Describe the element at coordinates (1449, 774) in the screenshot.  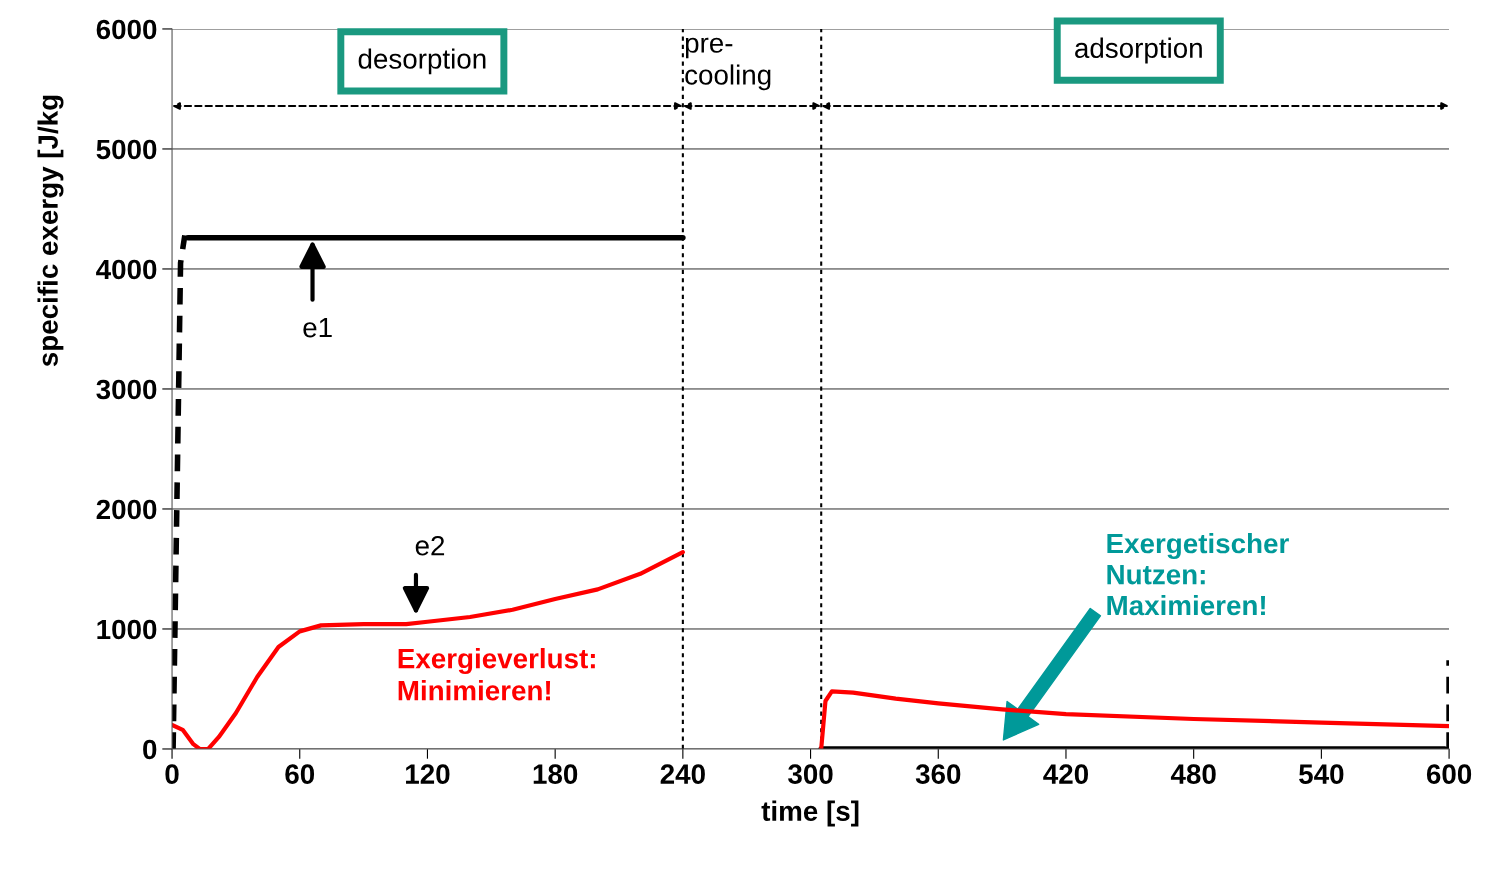
I see `x-tick-label: 600` at that location.